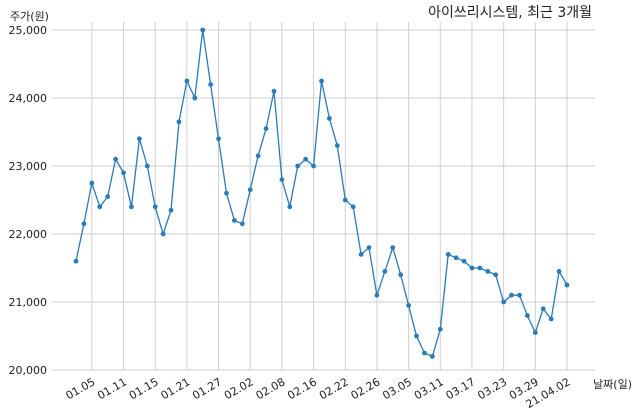 The height and width of the screenshot is (418, 640). What do you see at coordinates (492, 388) in the screenshot?
I see `x-tick-label: 03.23` at bounding box center [492, 388].